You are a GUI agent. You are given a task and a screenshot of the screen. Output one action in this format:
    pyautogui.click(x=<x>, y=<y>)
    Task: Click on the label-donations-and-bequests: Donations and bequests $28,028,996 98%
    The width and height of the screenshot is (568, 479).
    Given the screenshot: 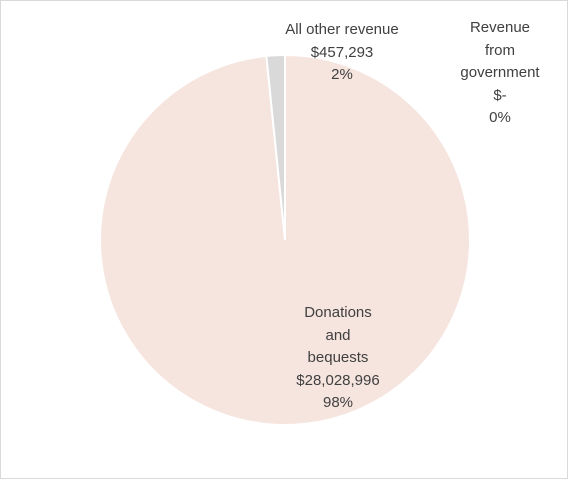 What is the action you would take?
    pyautogui.click(x=338, y=358)
    